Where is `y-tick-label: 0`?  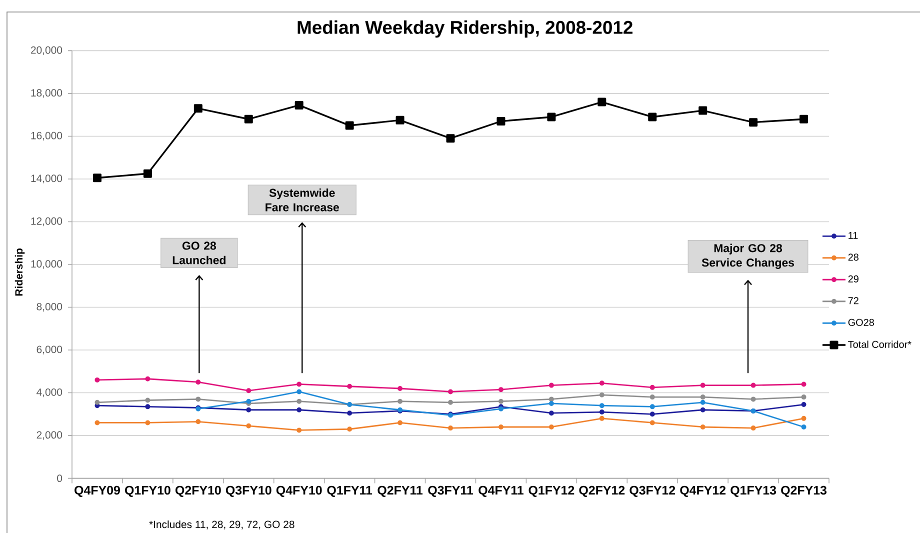 y-tick-label: 0 is located at coordinates (59, 478).